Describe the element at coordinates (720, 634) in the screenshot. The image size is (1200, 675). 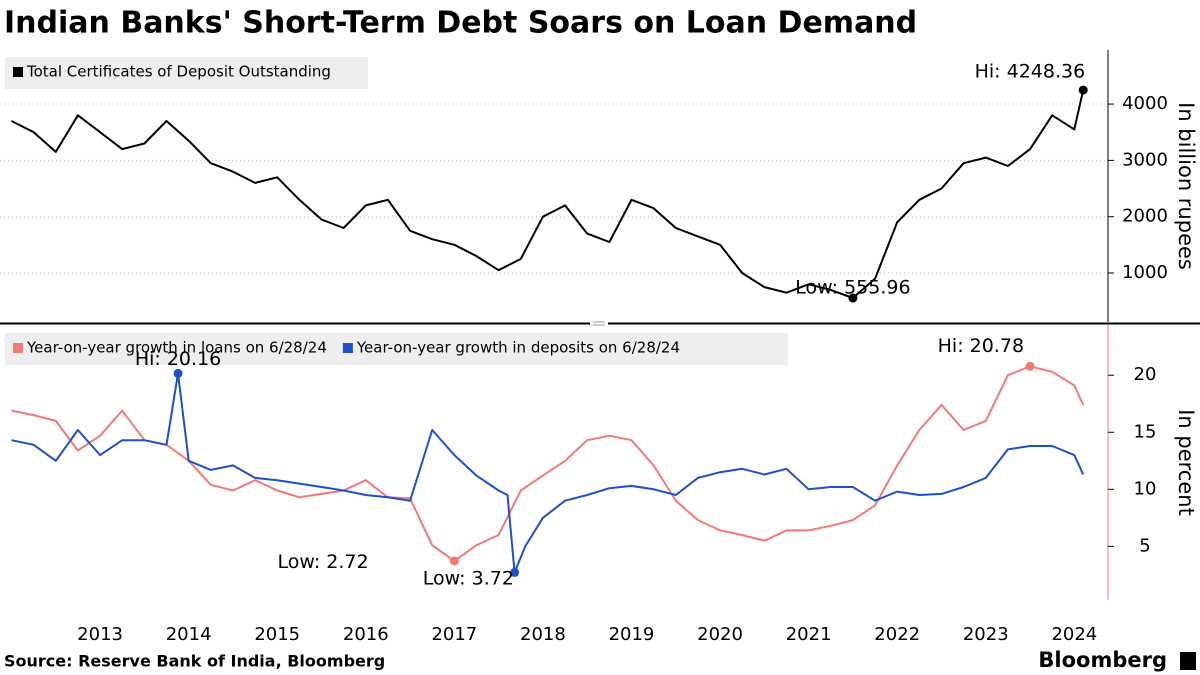
I see `x-tick-label: 2020` at that location.